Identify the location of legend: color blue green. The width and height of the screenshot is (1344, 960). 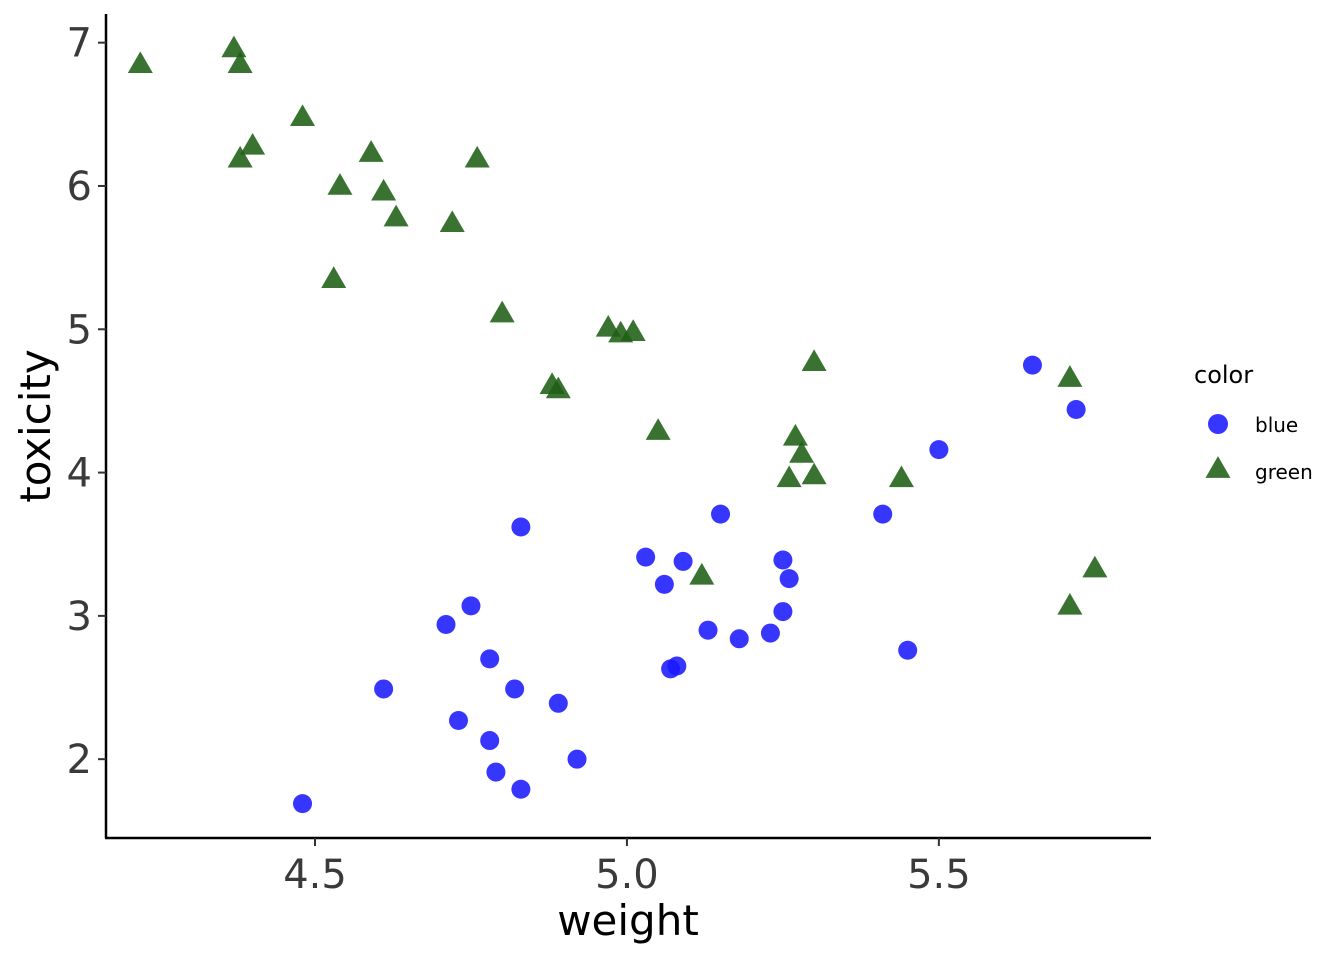
(1253, 422).